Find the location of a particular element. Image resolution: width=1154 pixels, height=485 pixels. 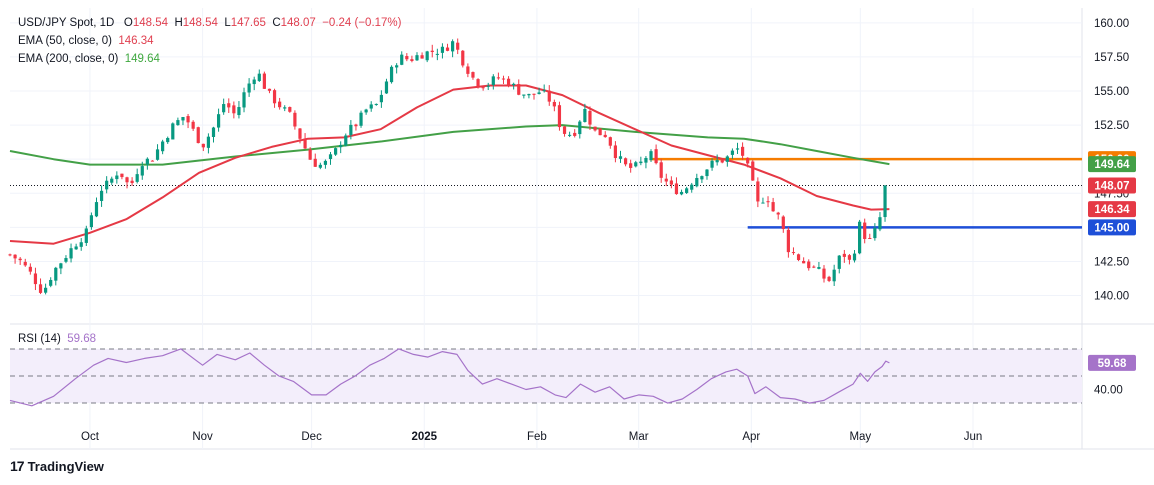

rsi-label: RSI (14) is located at coordinates (39, 339).